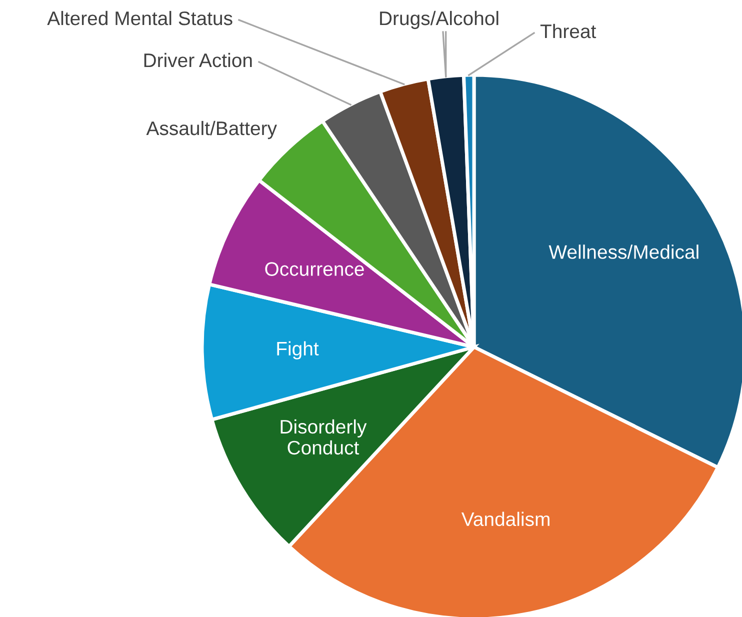  I want to click on slice-label: Fight, so click(298, 350).